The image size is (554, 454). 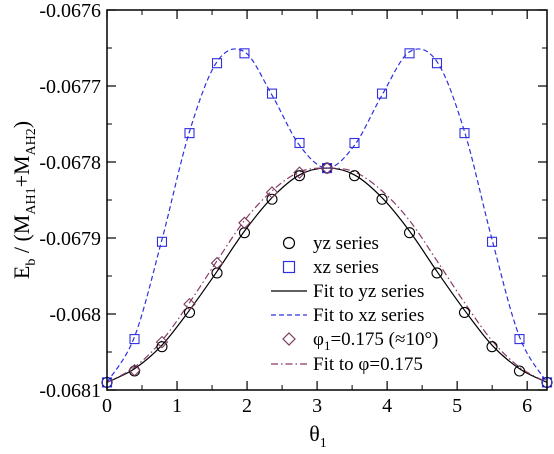 I want to click on y-tick-label: -0.068, so click(x=75, y=315).